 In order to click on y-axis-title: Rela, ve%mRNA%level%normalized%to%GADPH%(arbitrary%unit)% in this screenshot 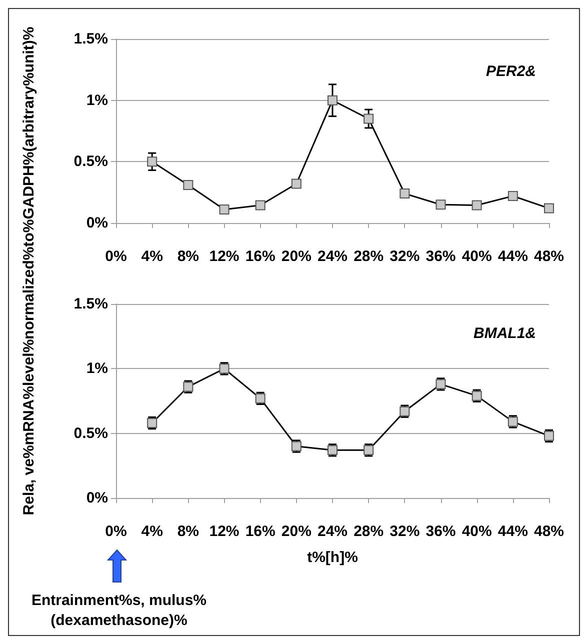, I will do `click(29, 271)`.